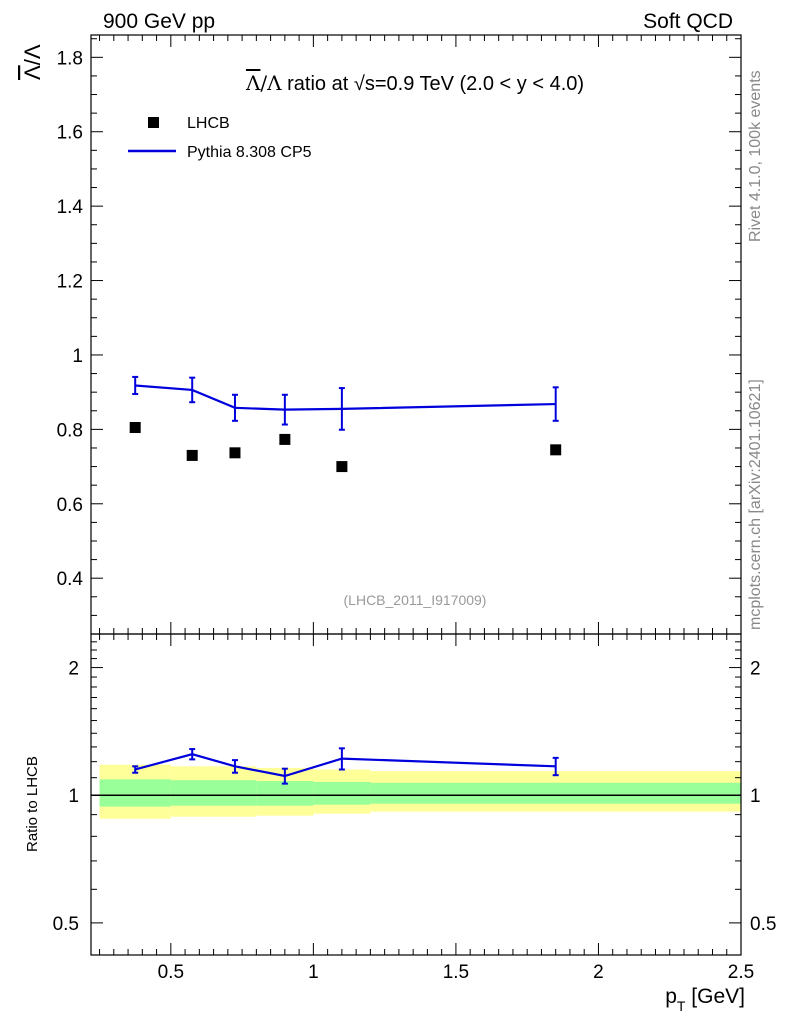  I want to click on ratio-data-marks, so click(345, 766).